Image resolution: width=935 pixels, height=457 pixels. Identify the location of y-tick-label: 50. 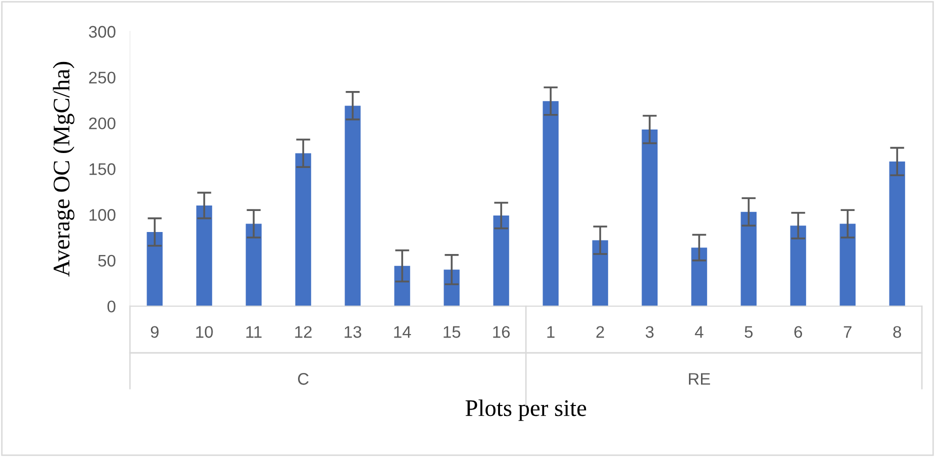
(107, 260).